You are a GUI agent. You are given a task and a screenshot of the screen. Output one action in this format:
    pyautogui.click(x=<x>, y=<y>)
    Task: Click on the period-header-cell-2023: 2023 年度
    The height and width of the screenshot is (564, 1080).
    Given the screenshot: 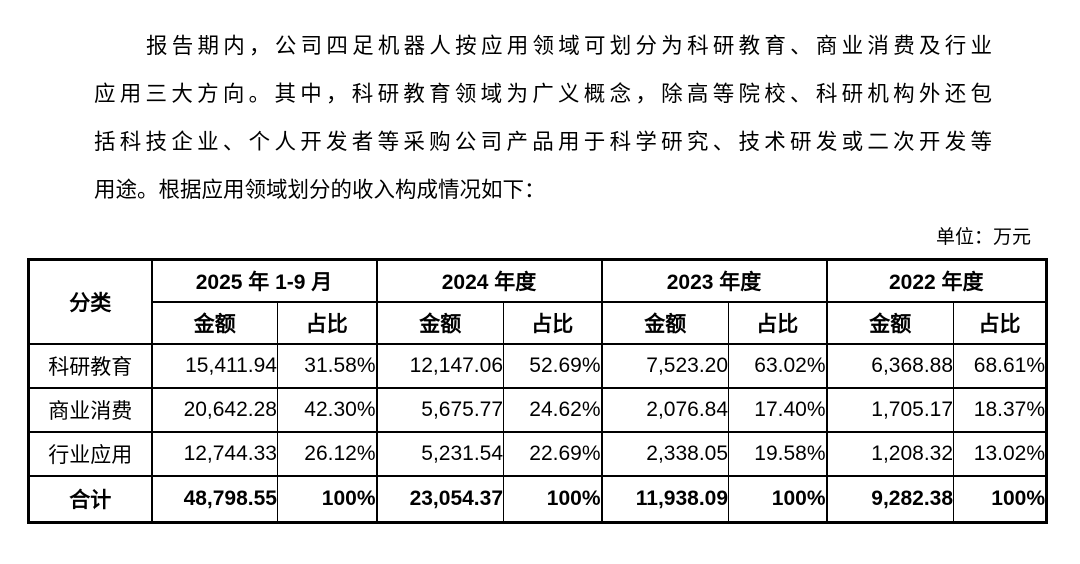 What is the action you would take?
    pyautogui.click(x=713, y=280)
    